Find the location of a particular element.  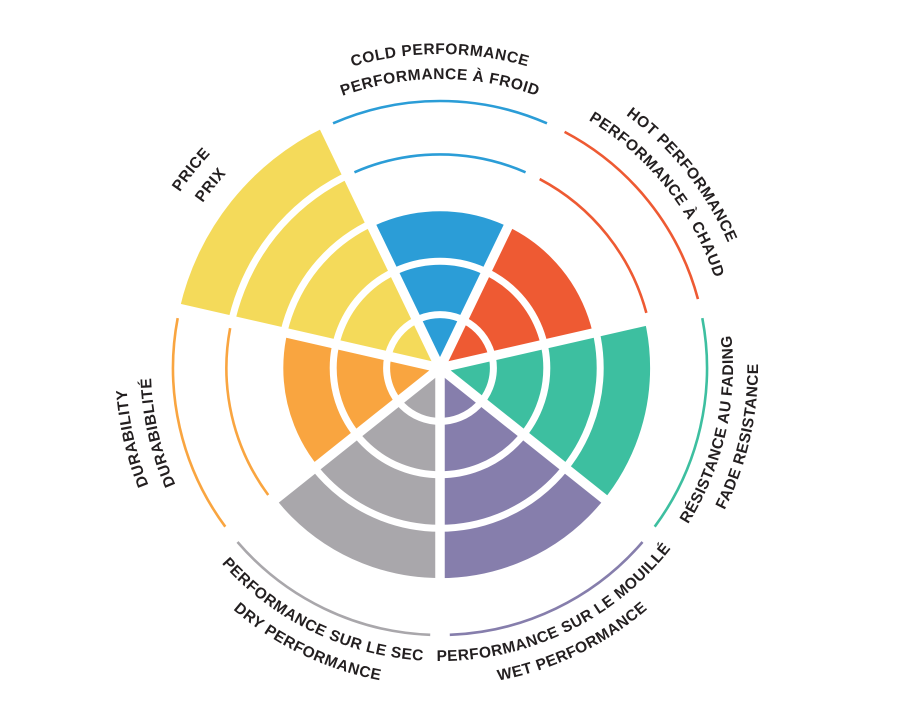

sector-fill-wet-performance is located at coordinates (523, 475).